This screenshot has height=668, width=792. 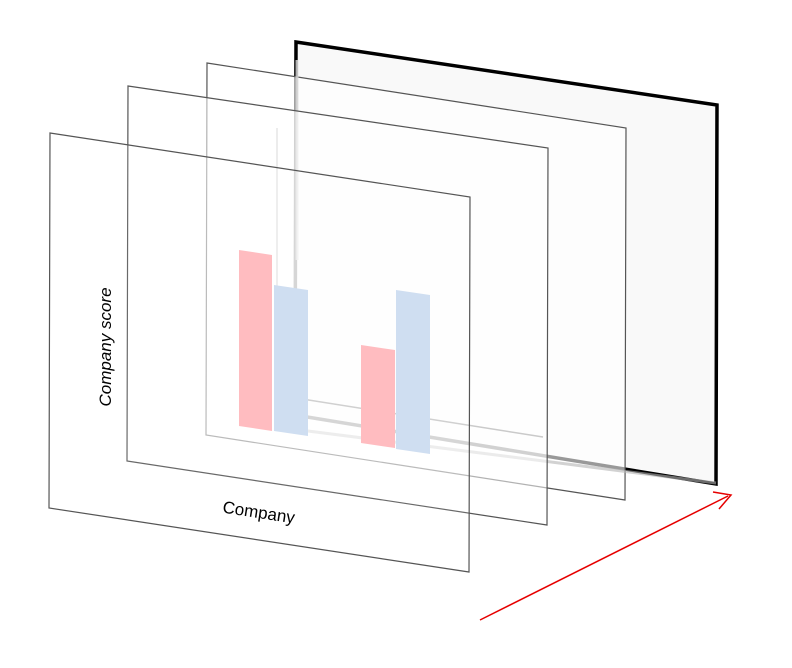 I want to click on bars-group, so click(x=334, y=352).